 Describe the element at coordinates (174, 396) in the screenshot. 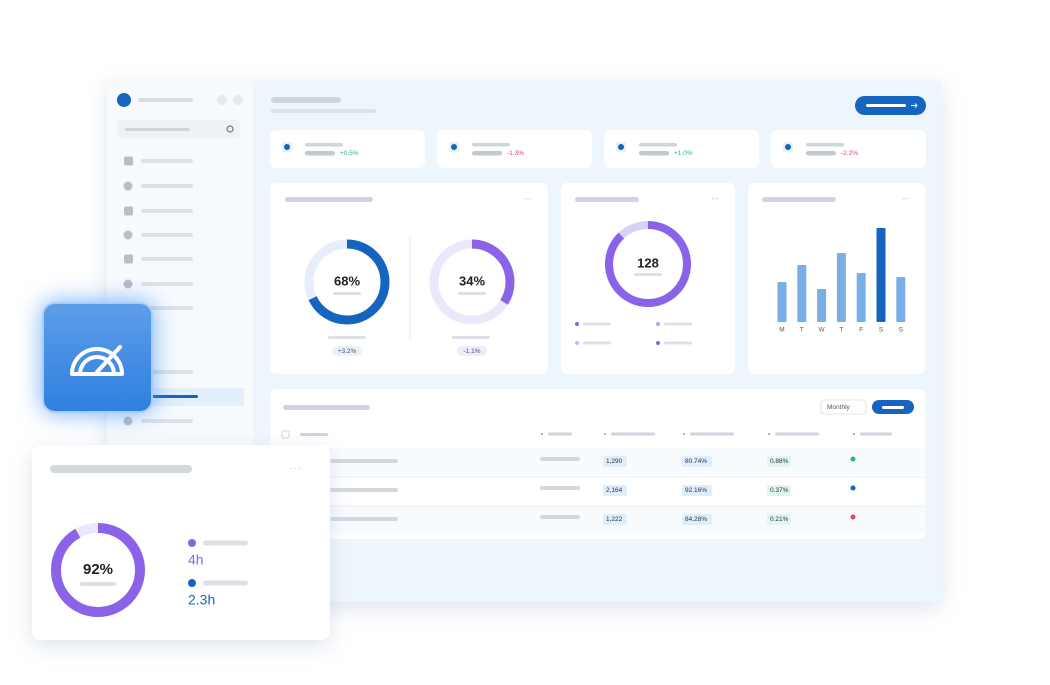

I see `nav-indicator` at that location.